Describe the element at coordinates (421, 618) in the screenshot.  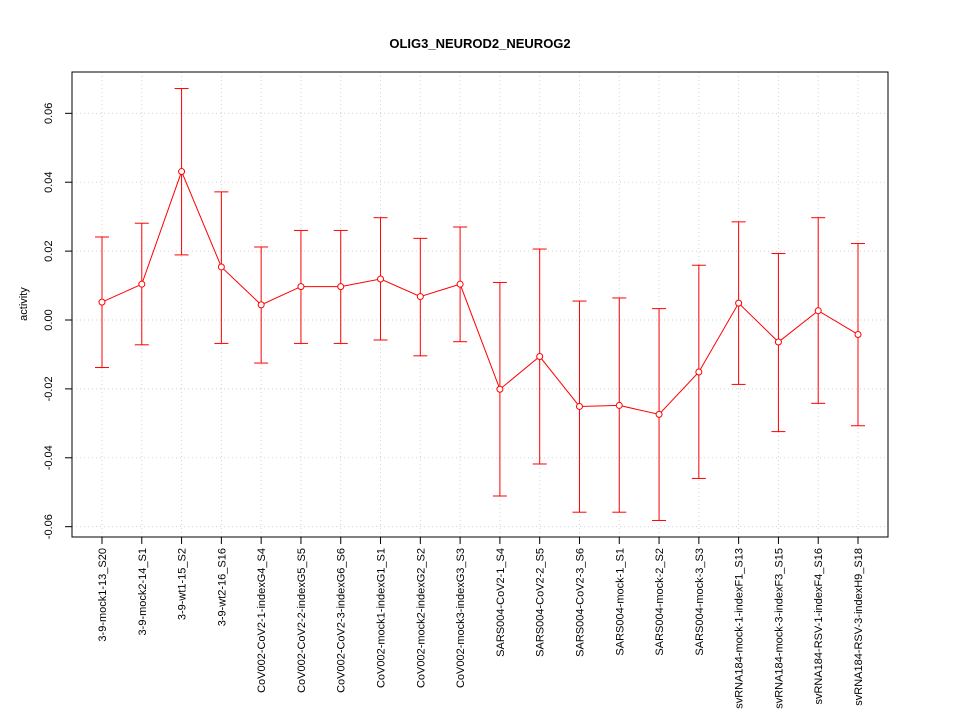
I see `x-tick-label: CoV002-mock2-indexG2_S2` at that location.